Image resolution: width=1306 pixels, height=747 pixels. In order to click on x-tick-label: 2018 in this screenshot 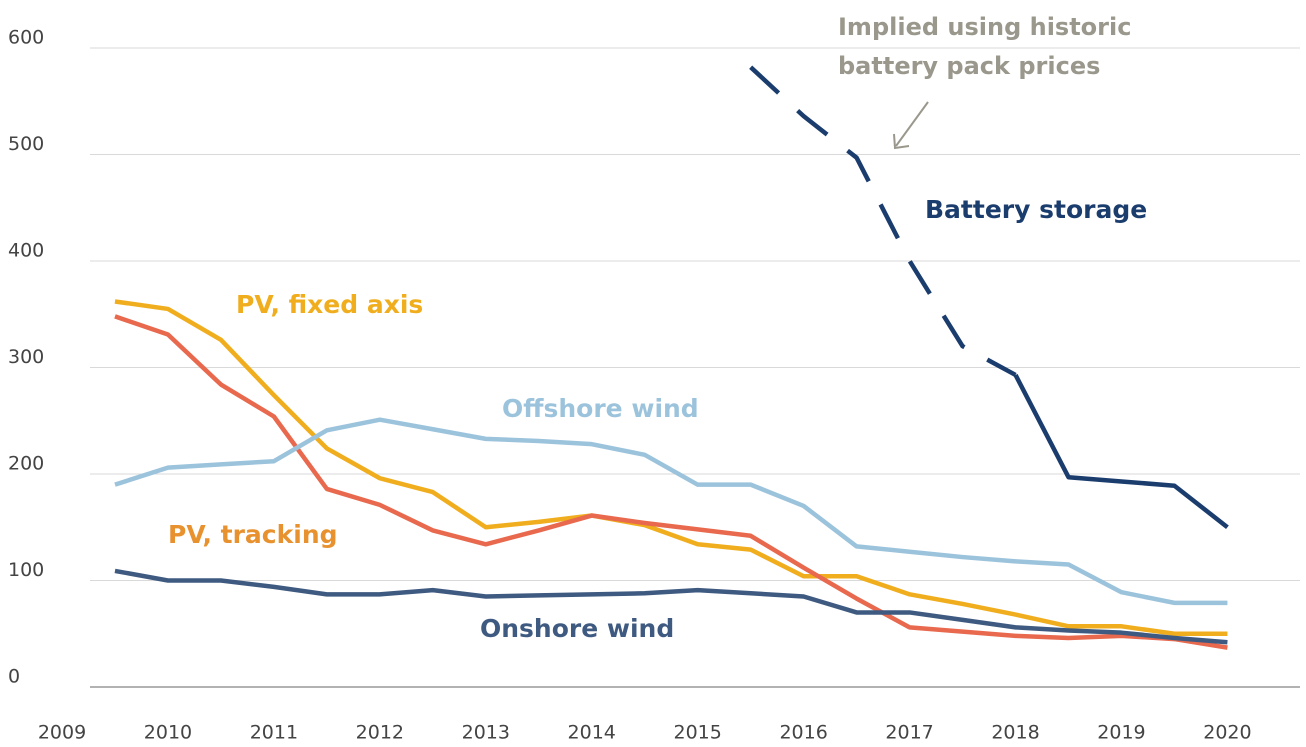, I will do `click(1015, 733)`.